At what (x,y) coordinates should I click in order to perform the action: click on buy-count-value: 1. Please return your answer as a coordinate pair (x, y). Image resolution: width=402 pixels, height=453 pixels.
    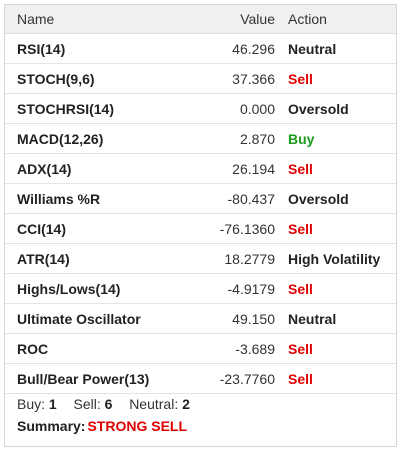
    Looking at the image, I should click on (52, 404).